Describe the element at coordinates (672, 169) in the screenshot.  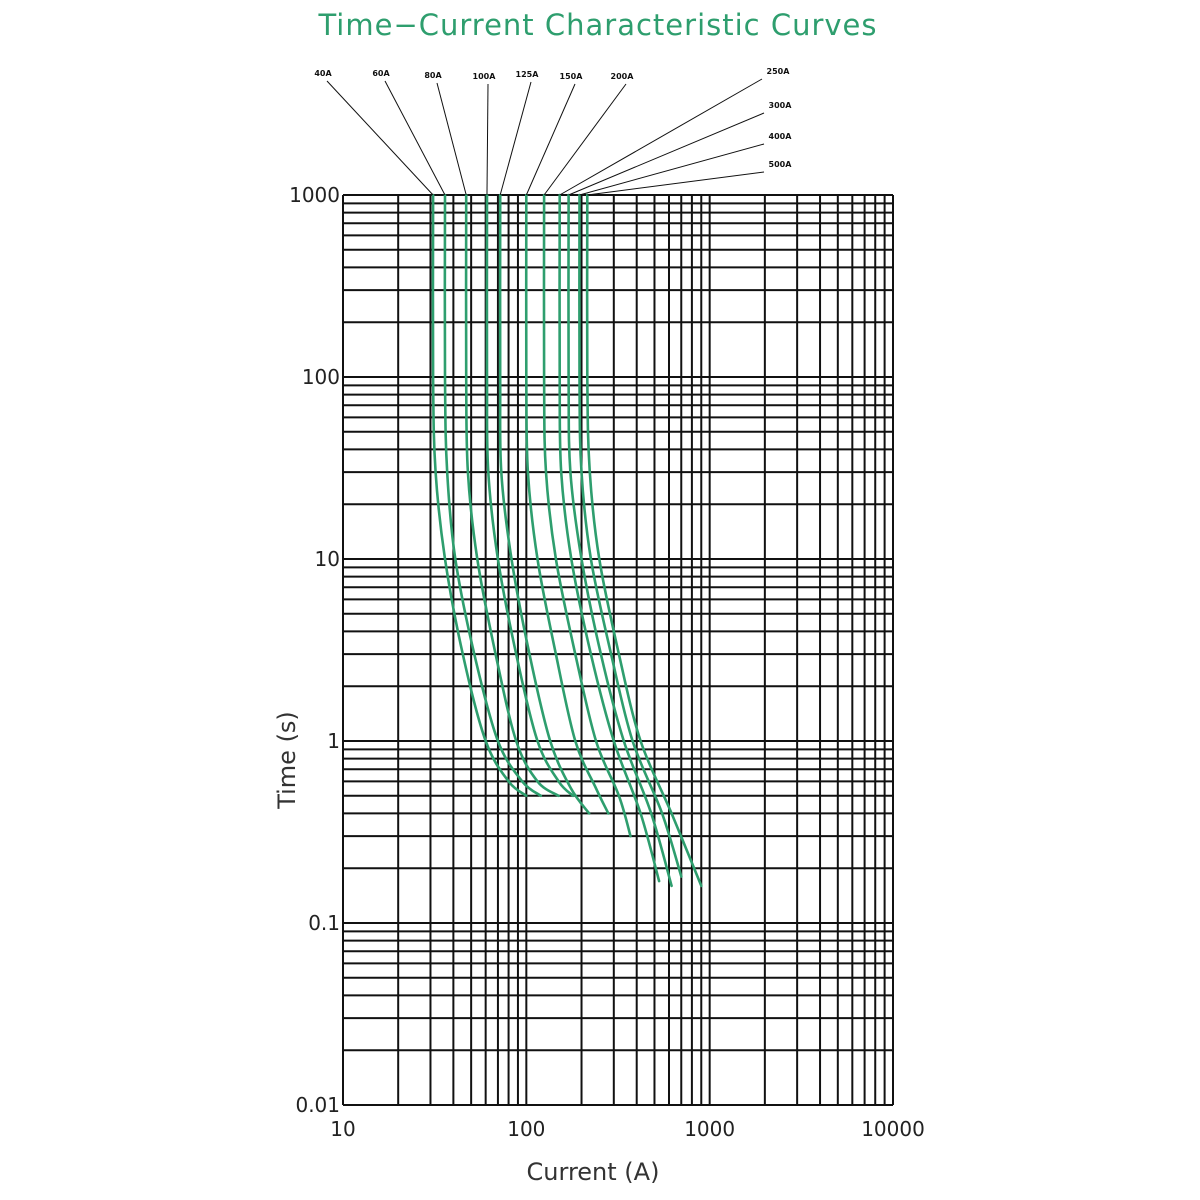
I see `leader-line-400A` at that location.